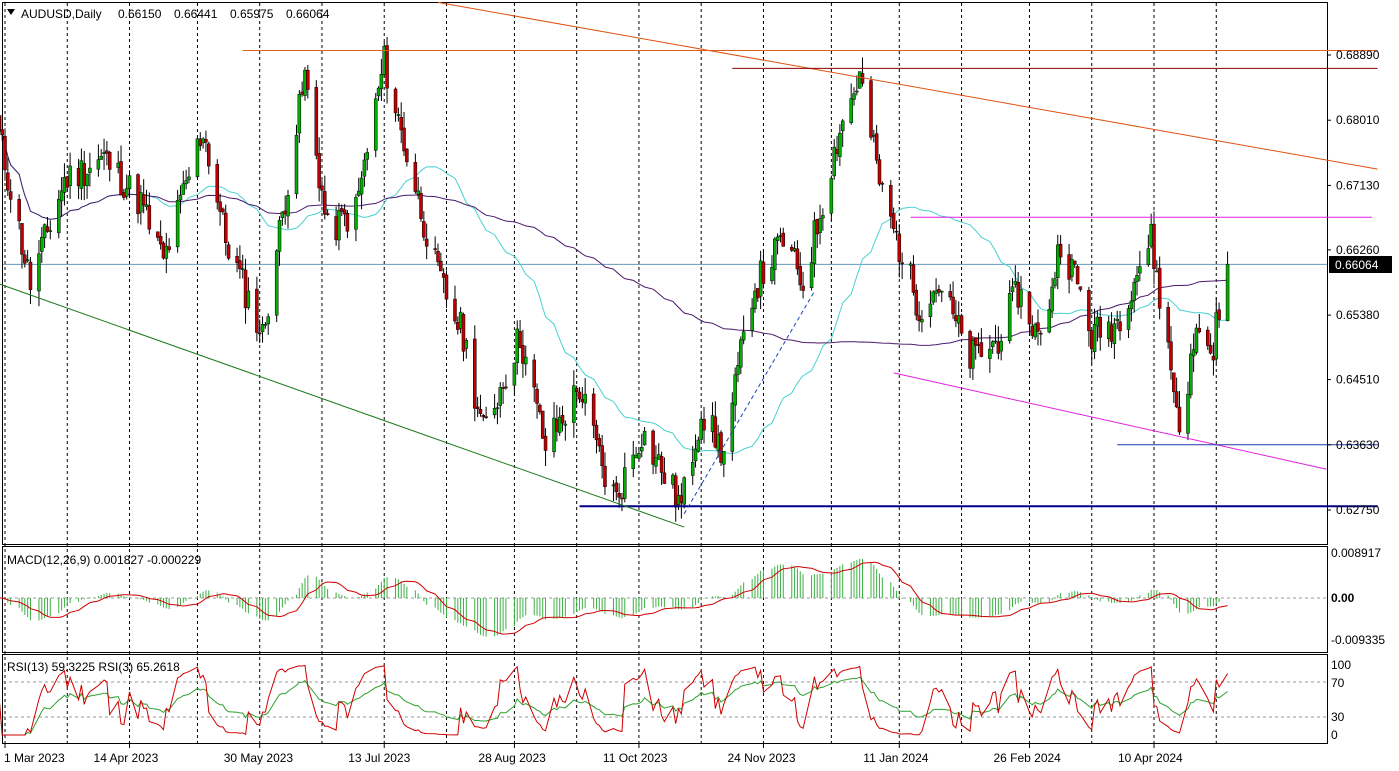 This screenshot has height=771, width=1399. What do you see at coordinates (761, 758) in the screenshot?
I see `x-tick-label: 24 Nov 2023` at bounding box center [761, 758].